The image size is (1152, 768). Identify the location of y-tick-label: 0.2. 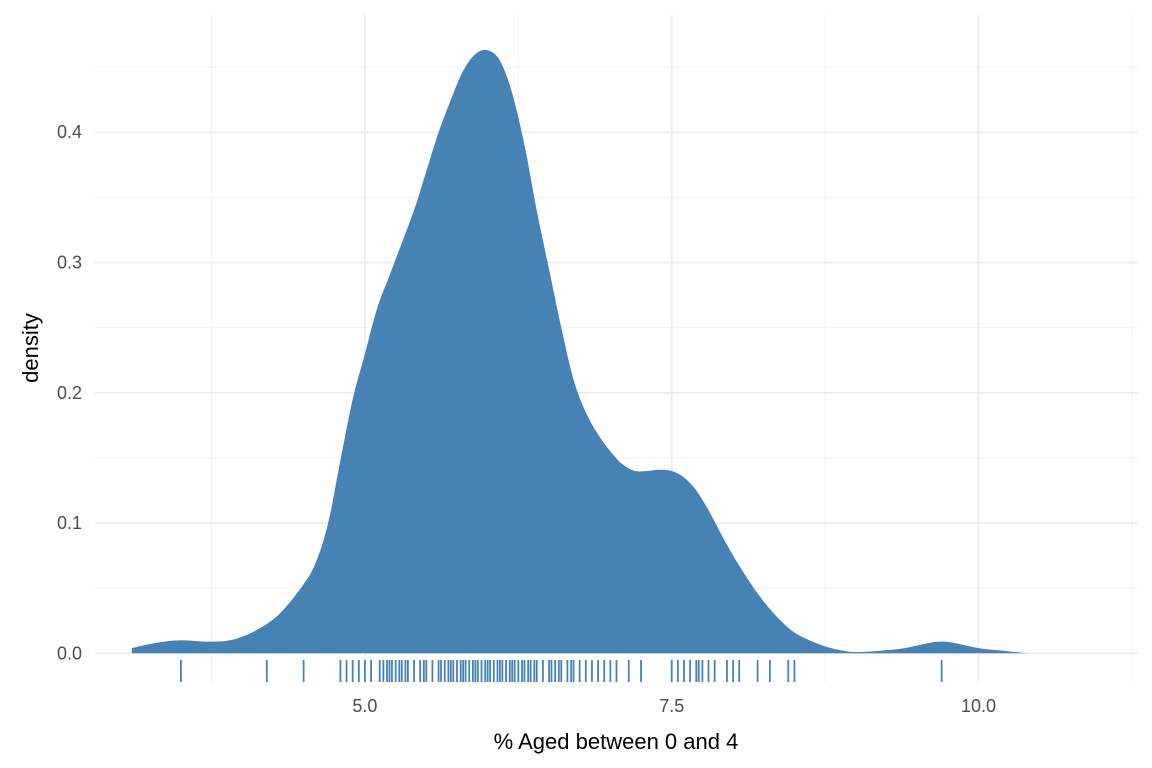
(69, 393).